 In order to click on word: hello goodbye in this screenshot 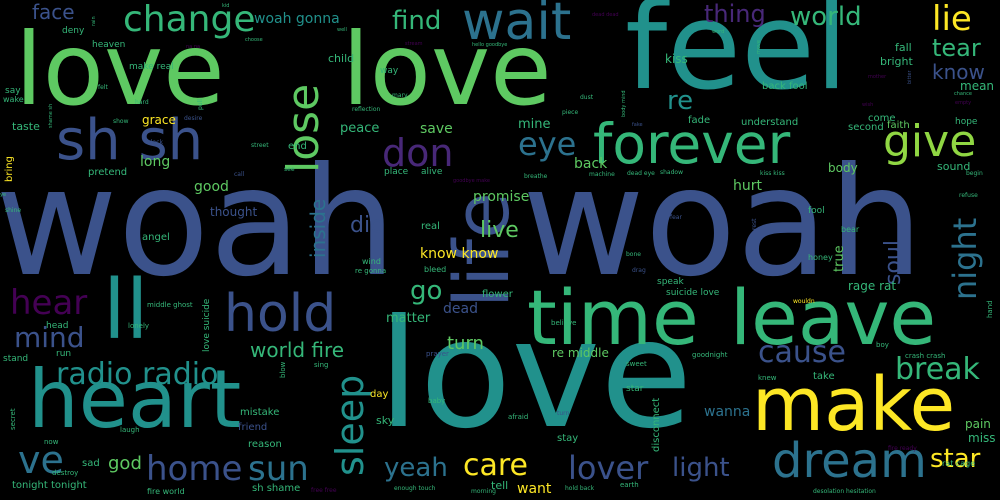, I will do `click(490, 45)`.